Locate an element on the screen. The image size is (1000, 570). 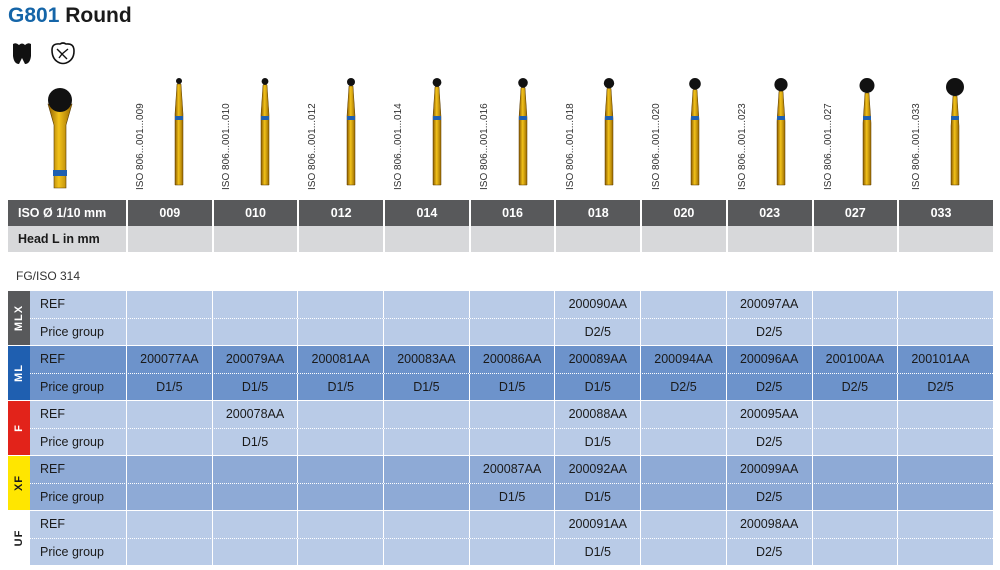
size-cell: 009 is located at coordinates (169, 213).